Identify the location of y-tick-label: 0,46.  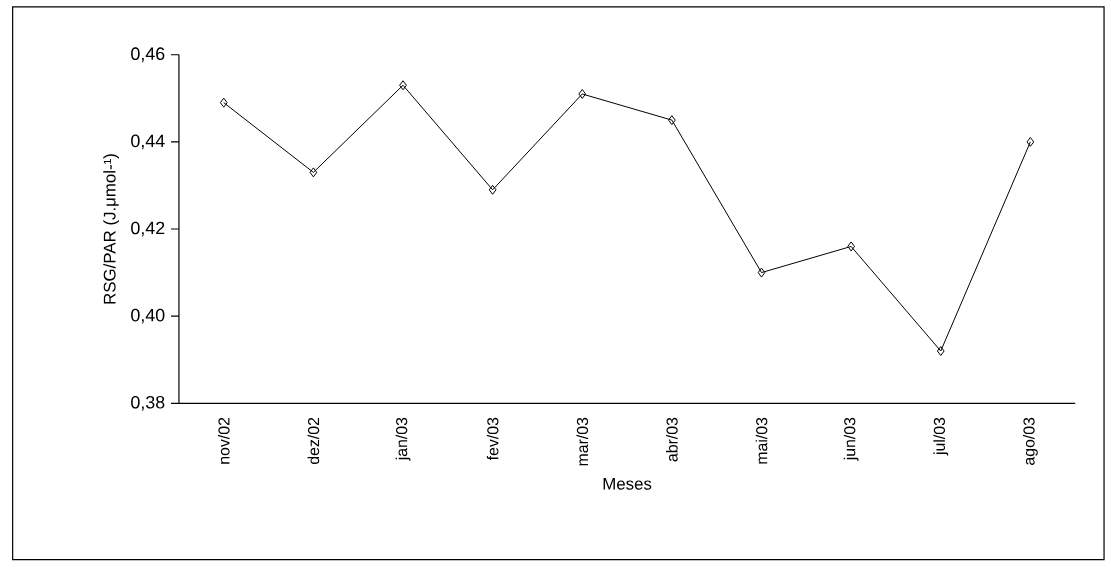
(148, 55).